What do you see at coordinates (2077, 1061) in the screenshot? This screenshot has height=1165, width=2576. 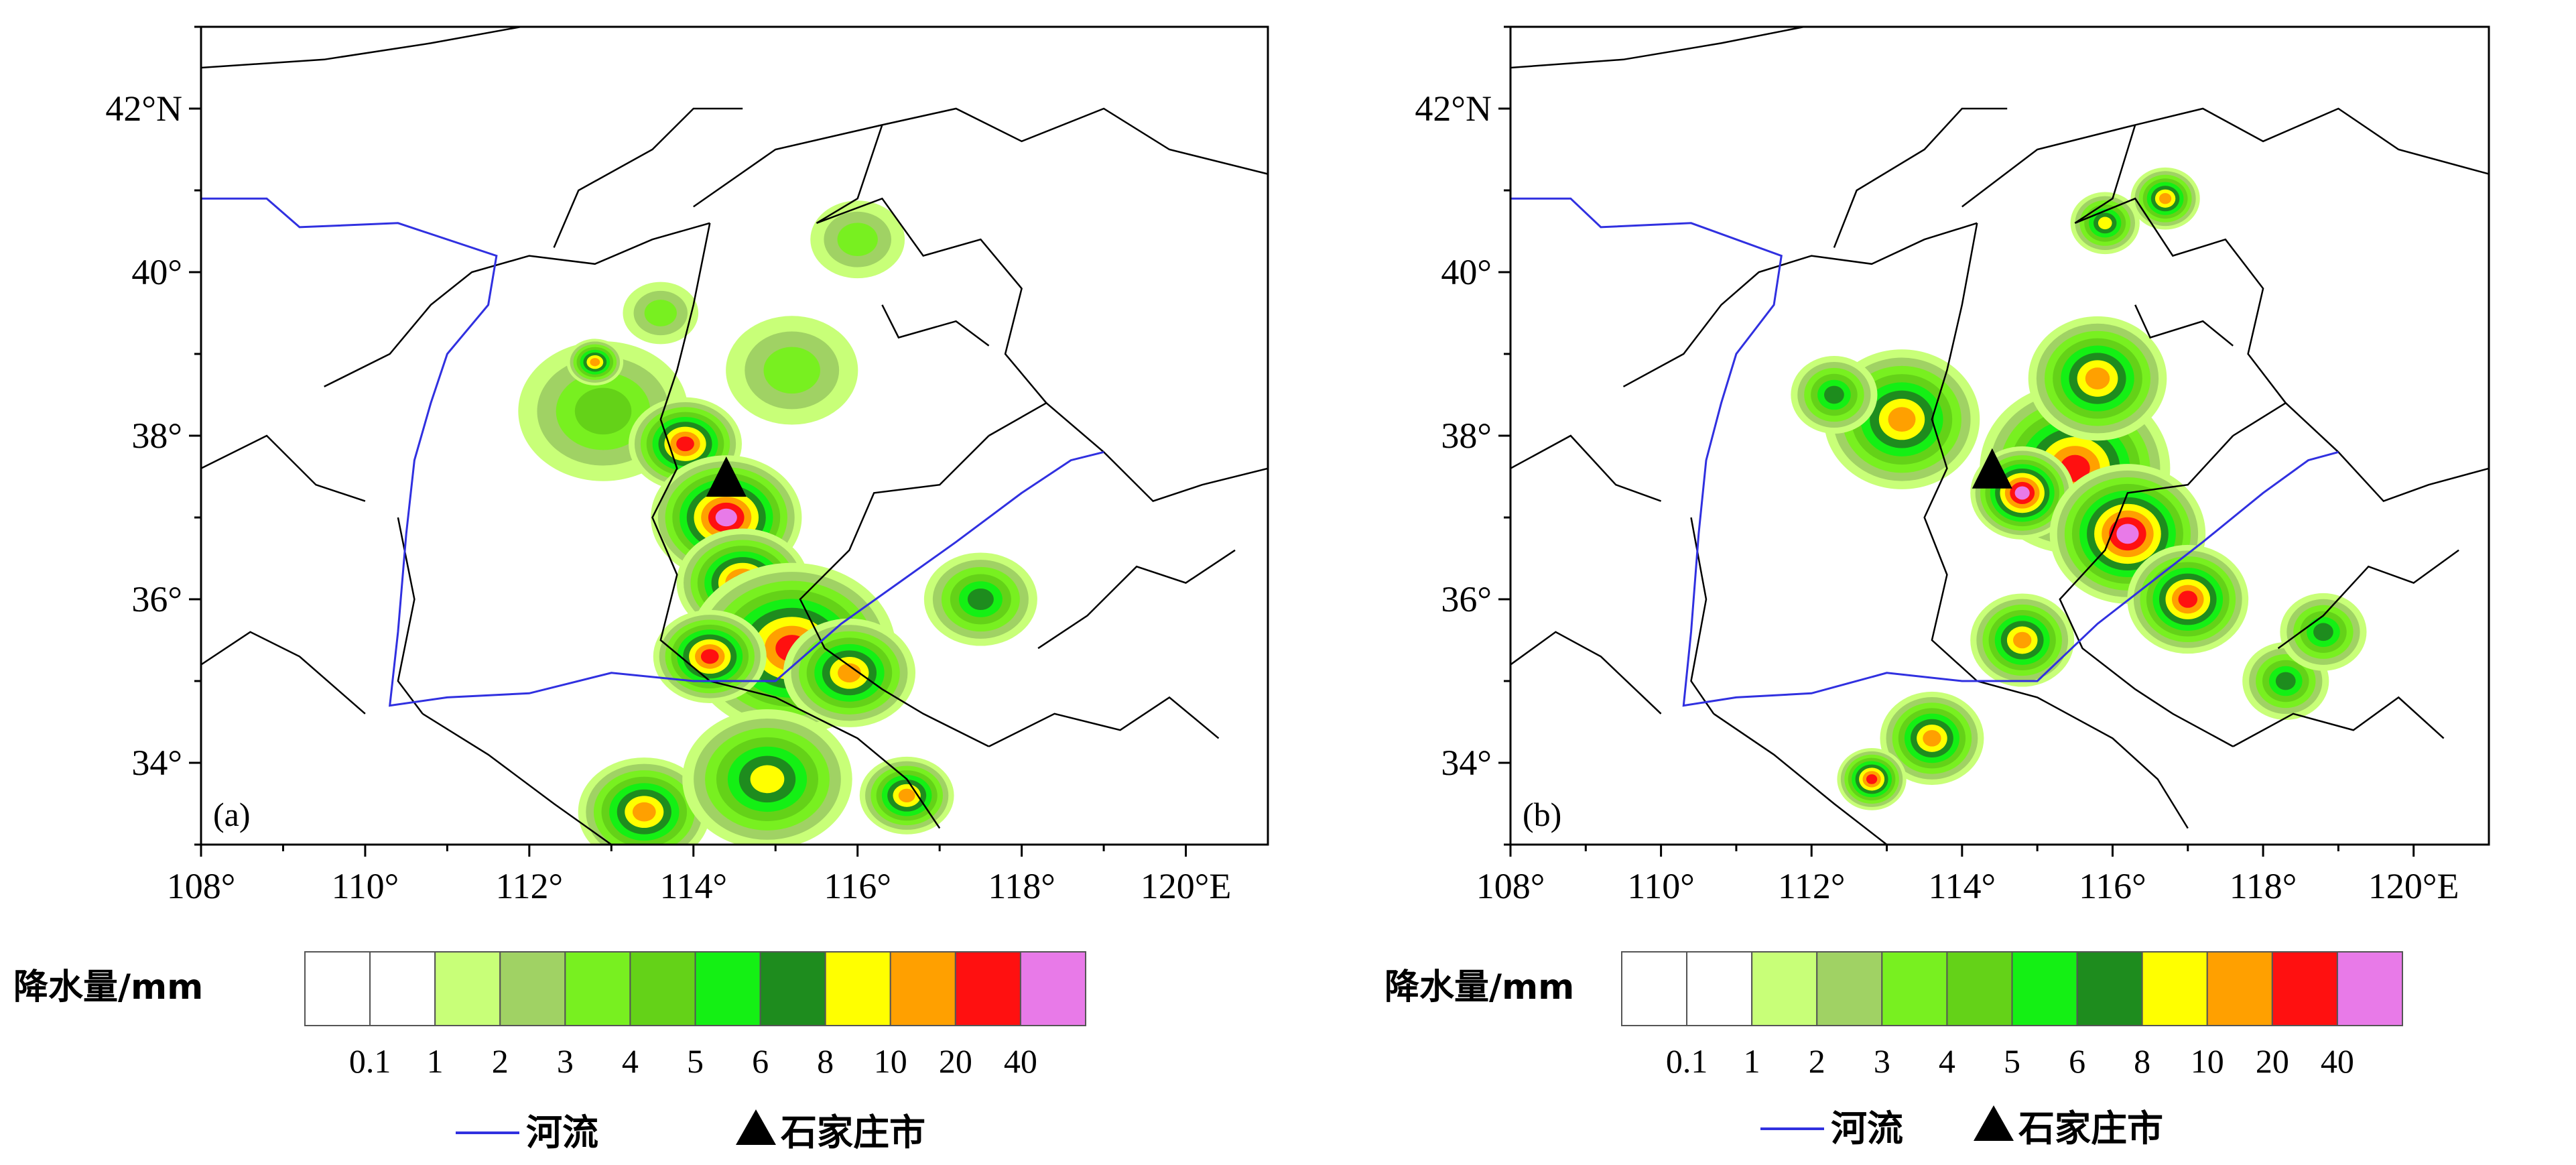 I see `colorbar-value-b-6: 6` at bounding box center [2077, 1061].